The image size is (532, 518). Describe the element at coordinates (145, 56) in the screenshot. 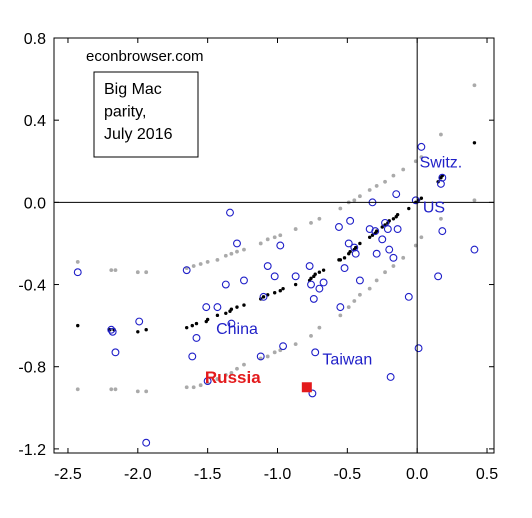

I see `watermark: econbrowser.com` at that location.